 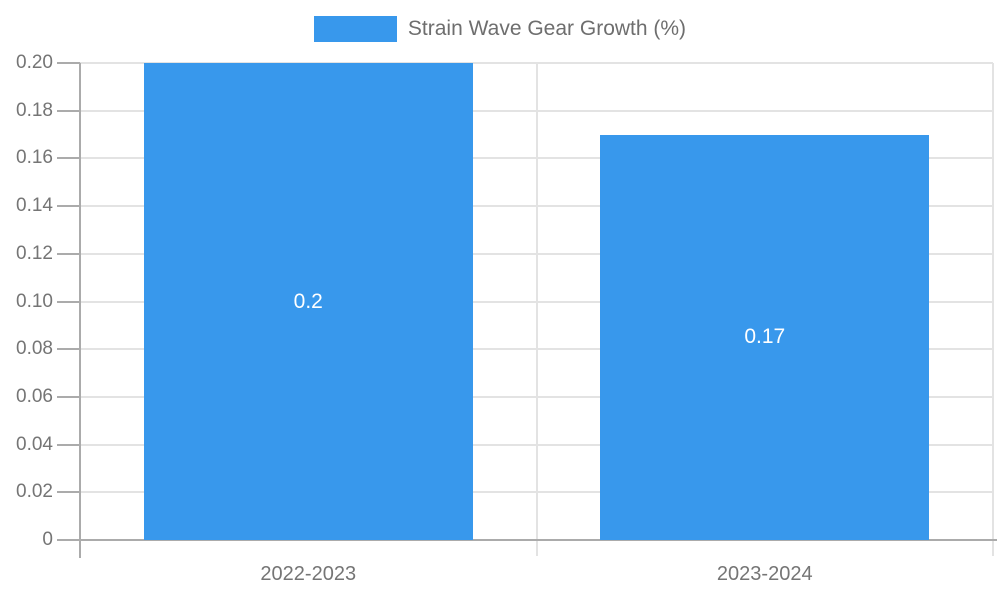 I want to click on bar-value-label: 0.2, so click(x=308, y=301).